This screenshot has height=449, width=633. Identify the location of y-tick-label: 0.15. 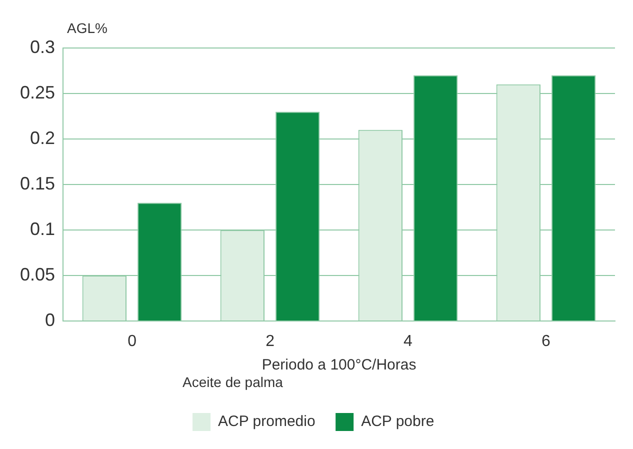
(38, 183).